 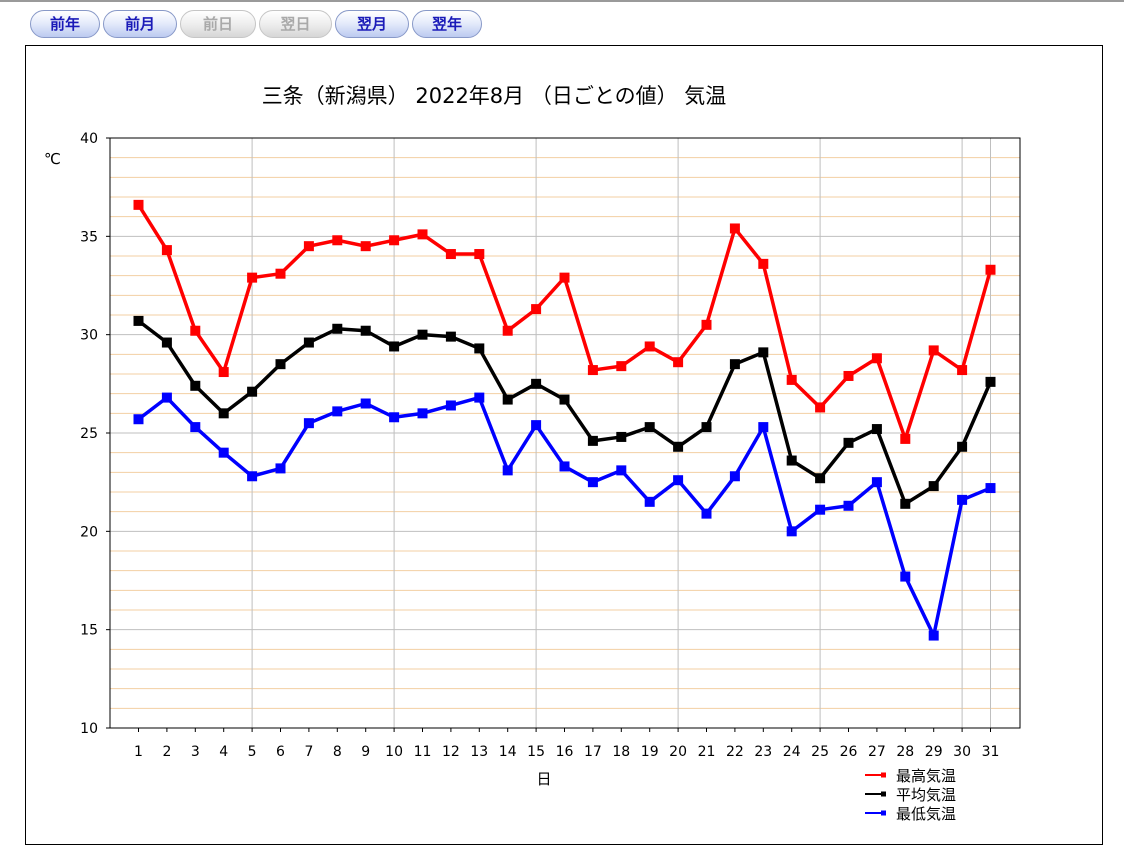 I want to click on legend-item-3: 最低気温, so click(x=910, y=814).